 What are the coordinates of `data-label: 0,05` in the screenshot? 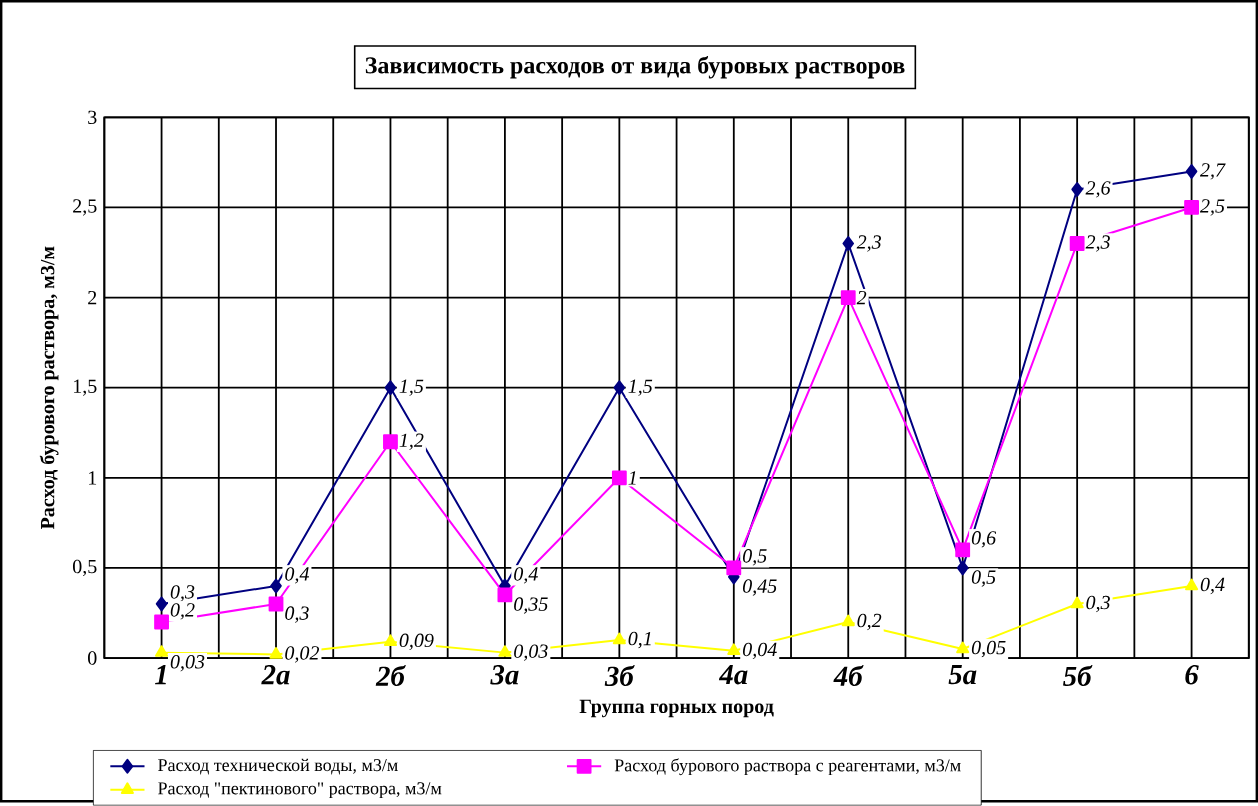 It's located at (988, 649).